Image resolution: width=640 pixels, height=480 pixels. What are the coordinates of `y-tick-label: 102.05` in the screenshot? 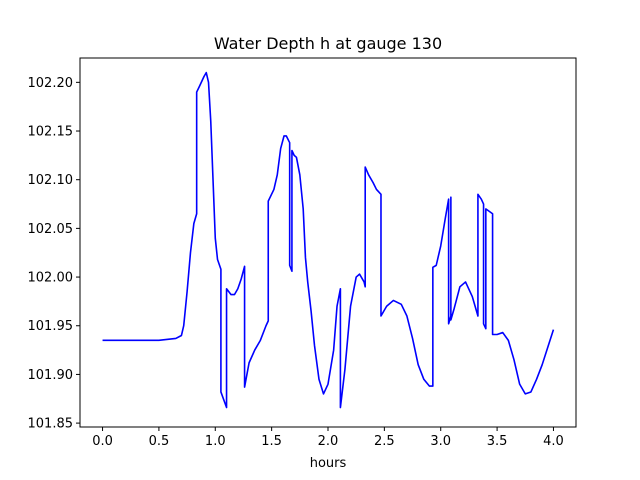 It's located at (51, 229).